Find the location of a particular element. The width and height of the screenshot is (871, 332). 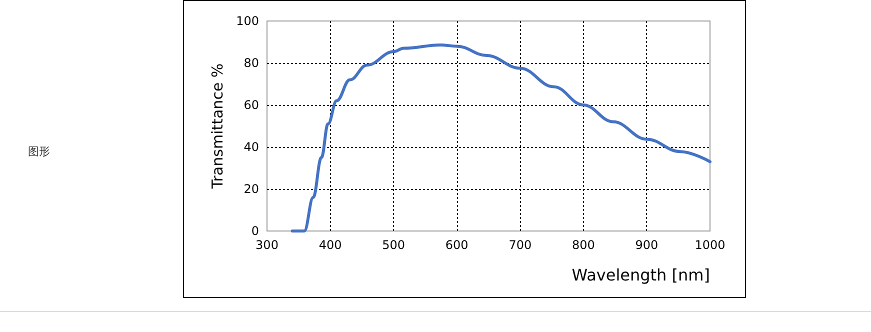

x-tick-label: 700 is located at coordinates (520, 245).